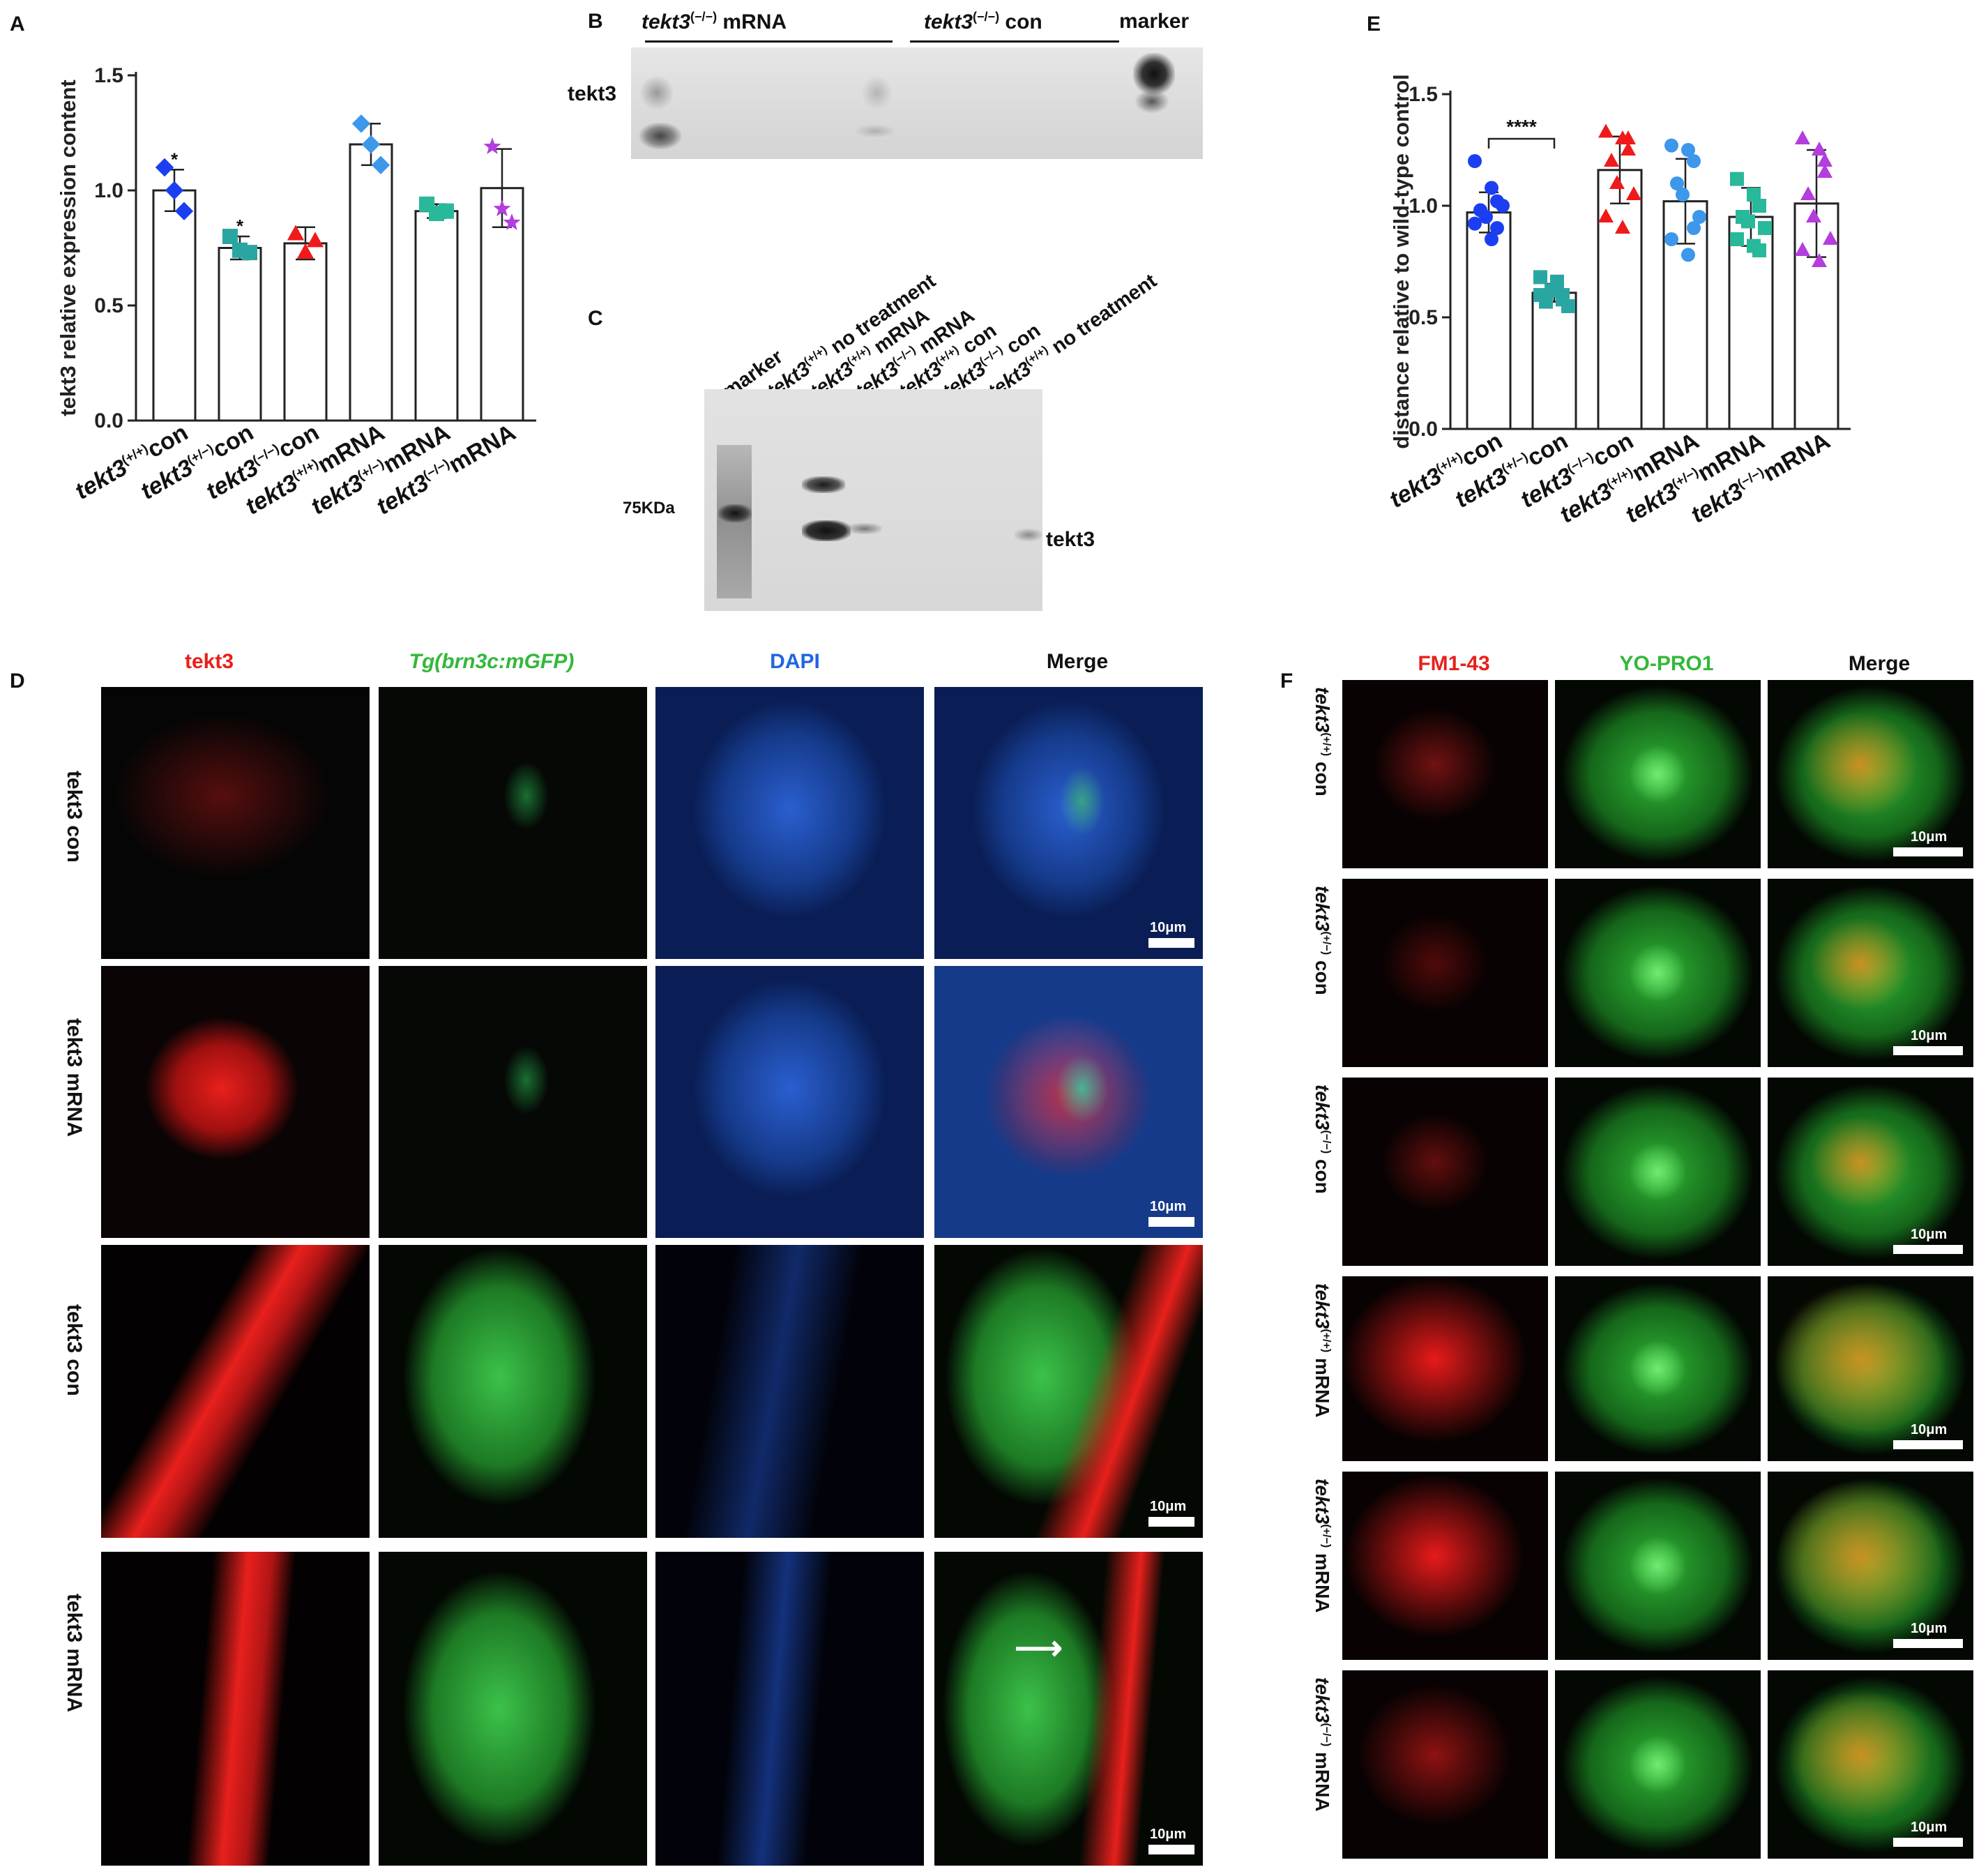 This screenshot has height=1874, width=1988. I want to click on d-image-r2-c4, so click(1068, 1102).